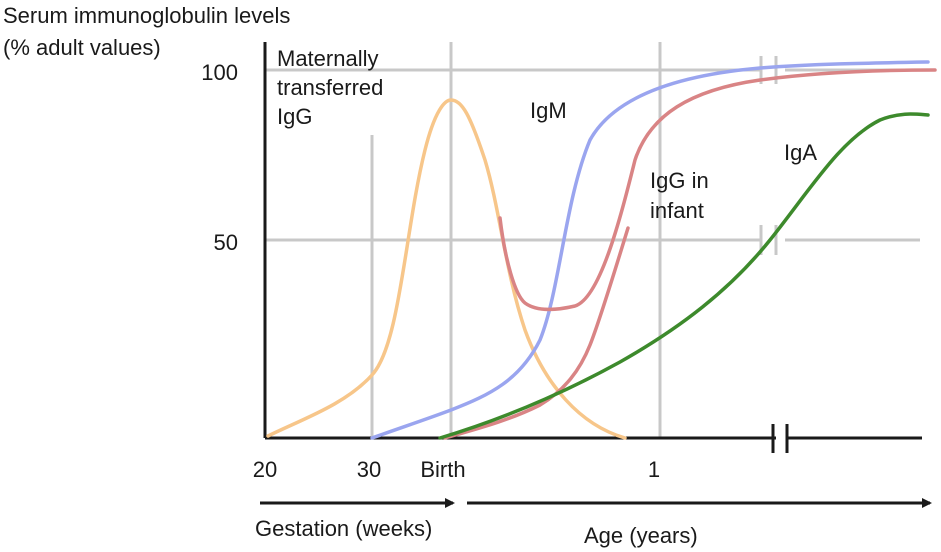 The image size is (941, 552). What do you see at coordinates (265, 469) in the screenshot?
I see `x-tick-20: 20` at bounding box center [265, 469].